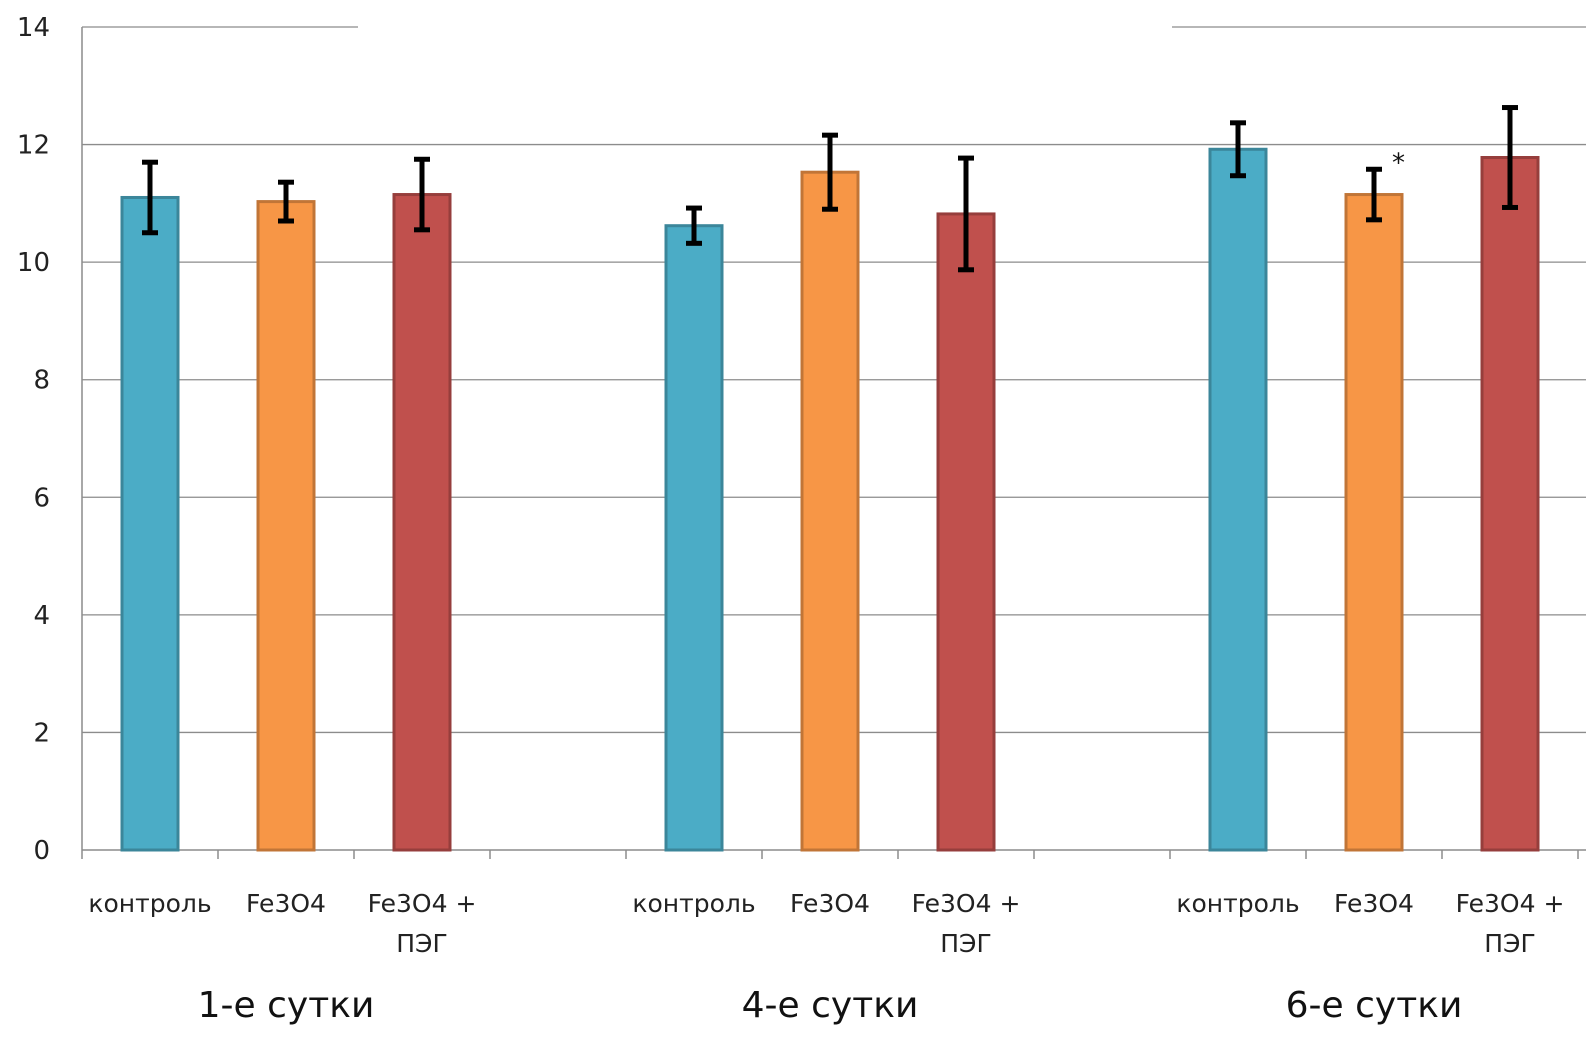 The width and height of the screenshot is (1586, 1041). I want to click on y-tick-label: 14, so click(33, 28).